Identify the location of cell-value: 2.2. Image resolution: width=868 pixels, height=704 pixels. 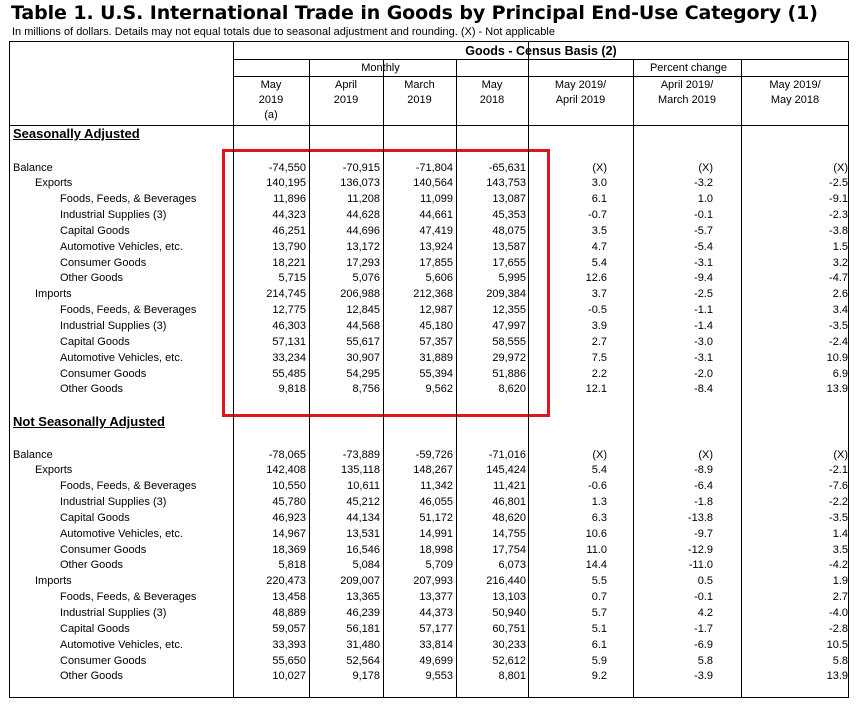
(599, 373).